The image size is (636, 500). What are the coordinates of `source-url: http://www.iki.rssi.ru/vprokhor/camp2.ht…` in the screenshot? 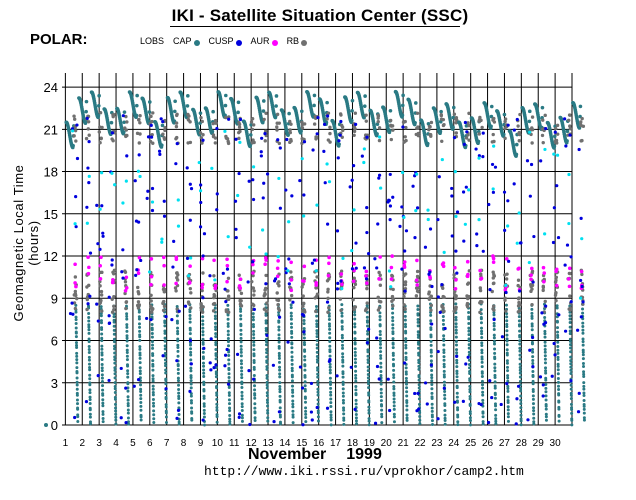 It's located at (364, 471).